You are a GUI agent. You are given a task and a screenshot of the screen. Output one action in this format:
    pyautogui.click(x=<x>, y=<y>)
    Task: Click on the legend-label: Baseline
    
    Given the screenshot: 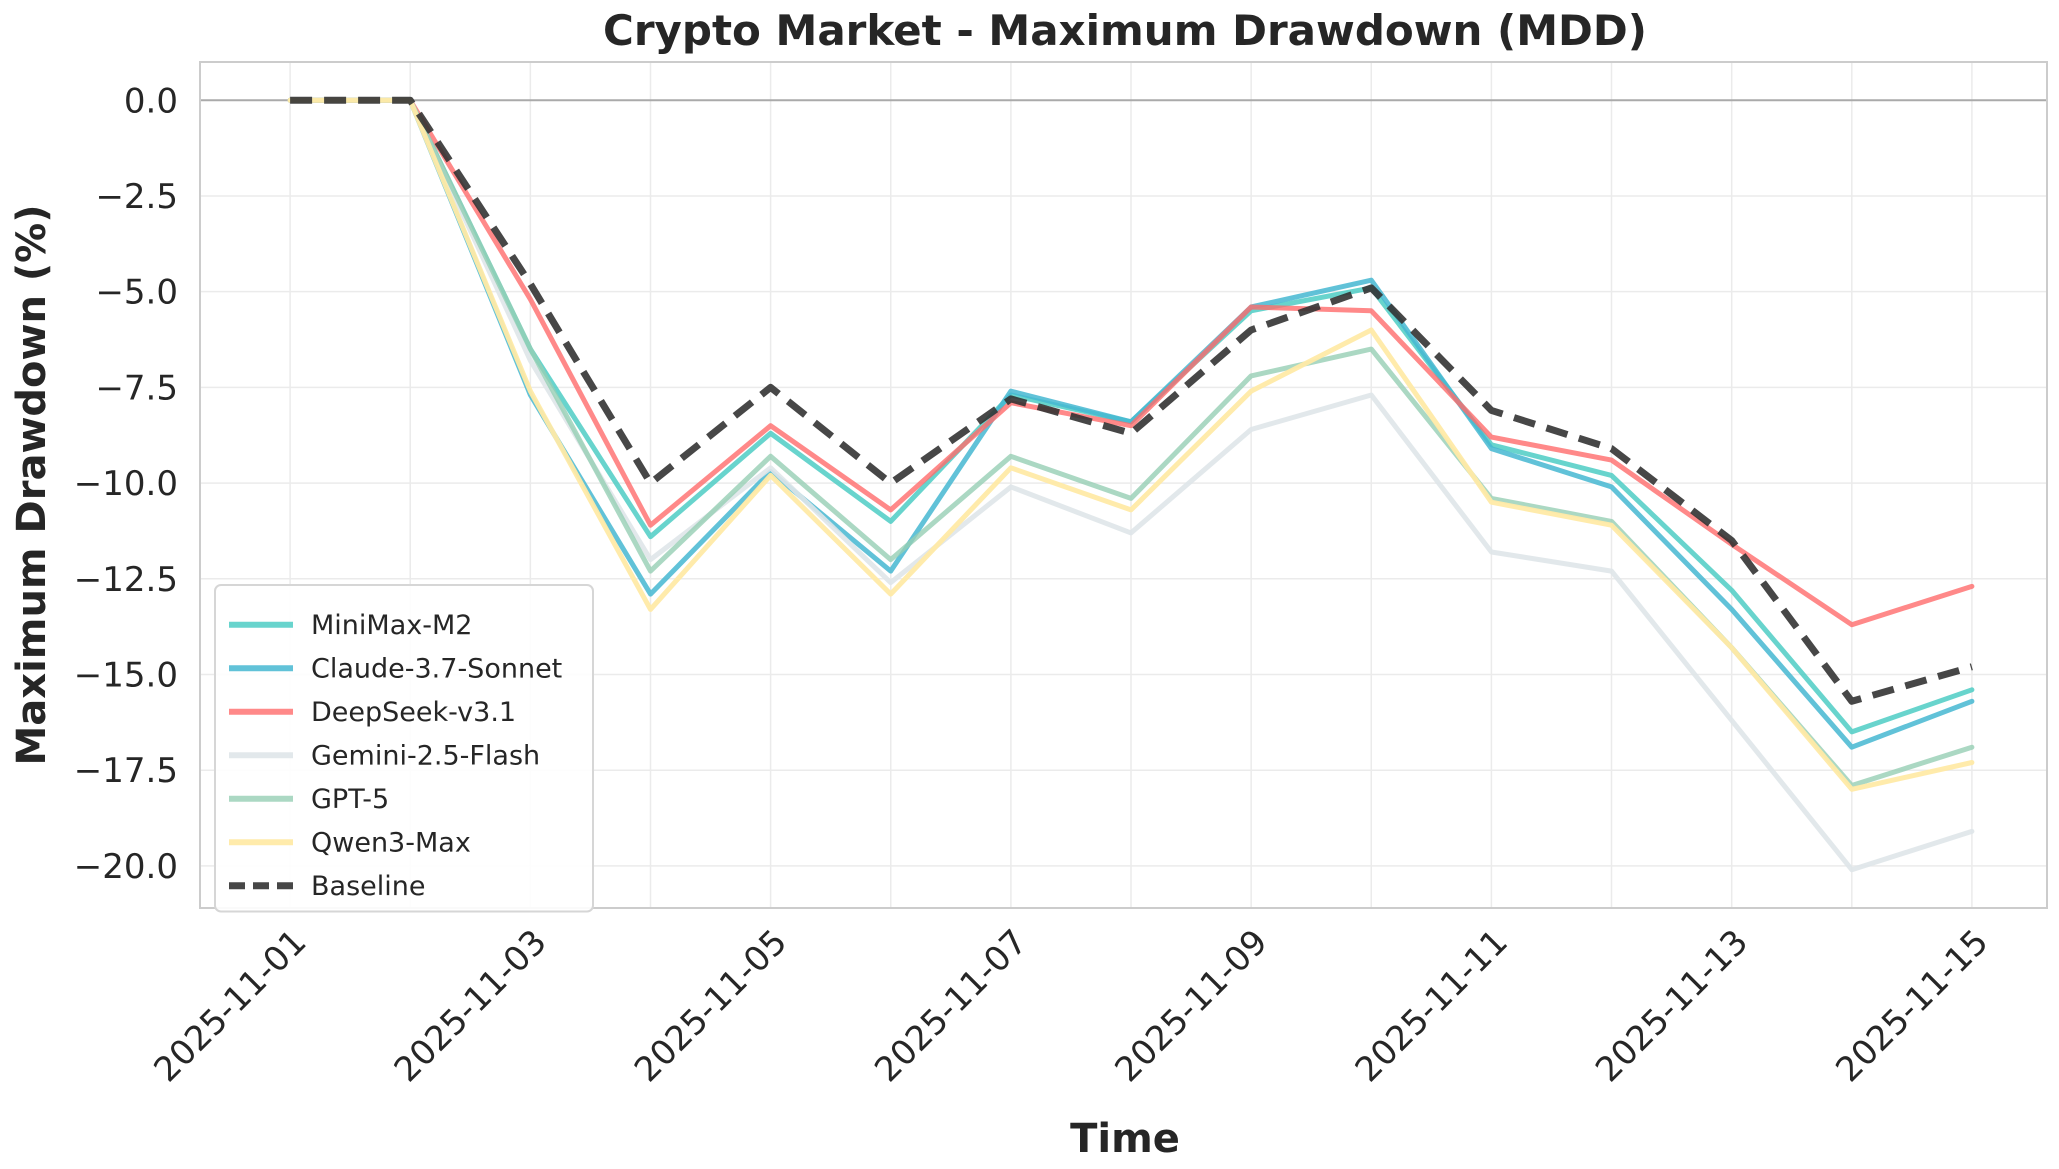 What is the action you would take?
    pyautogui.click(x=368, y=886)
    